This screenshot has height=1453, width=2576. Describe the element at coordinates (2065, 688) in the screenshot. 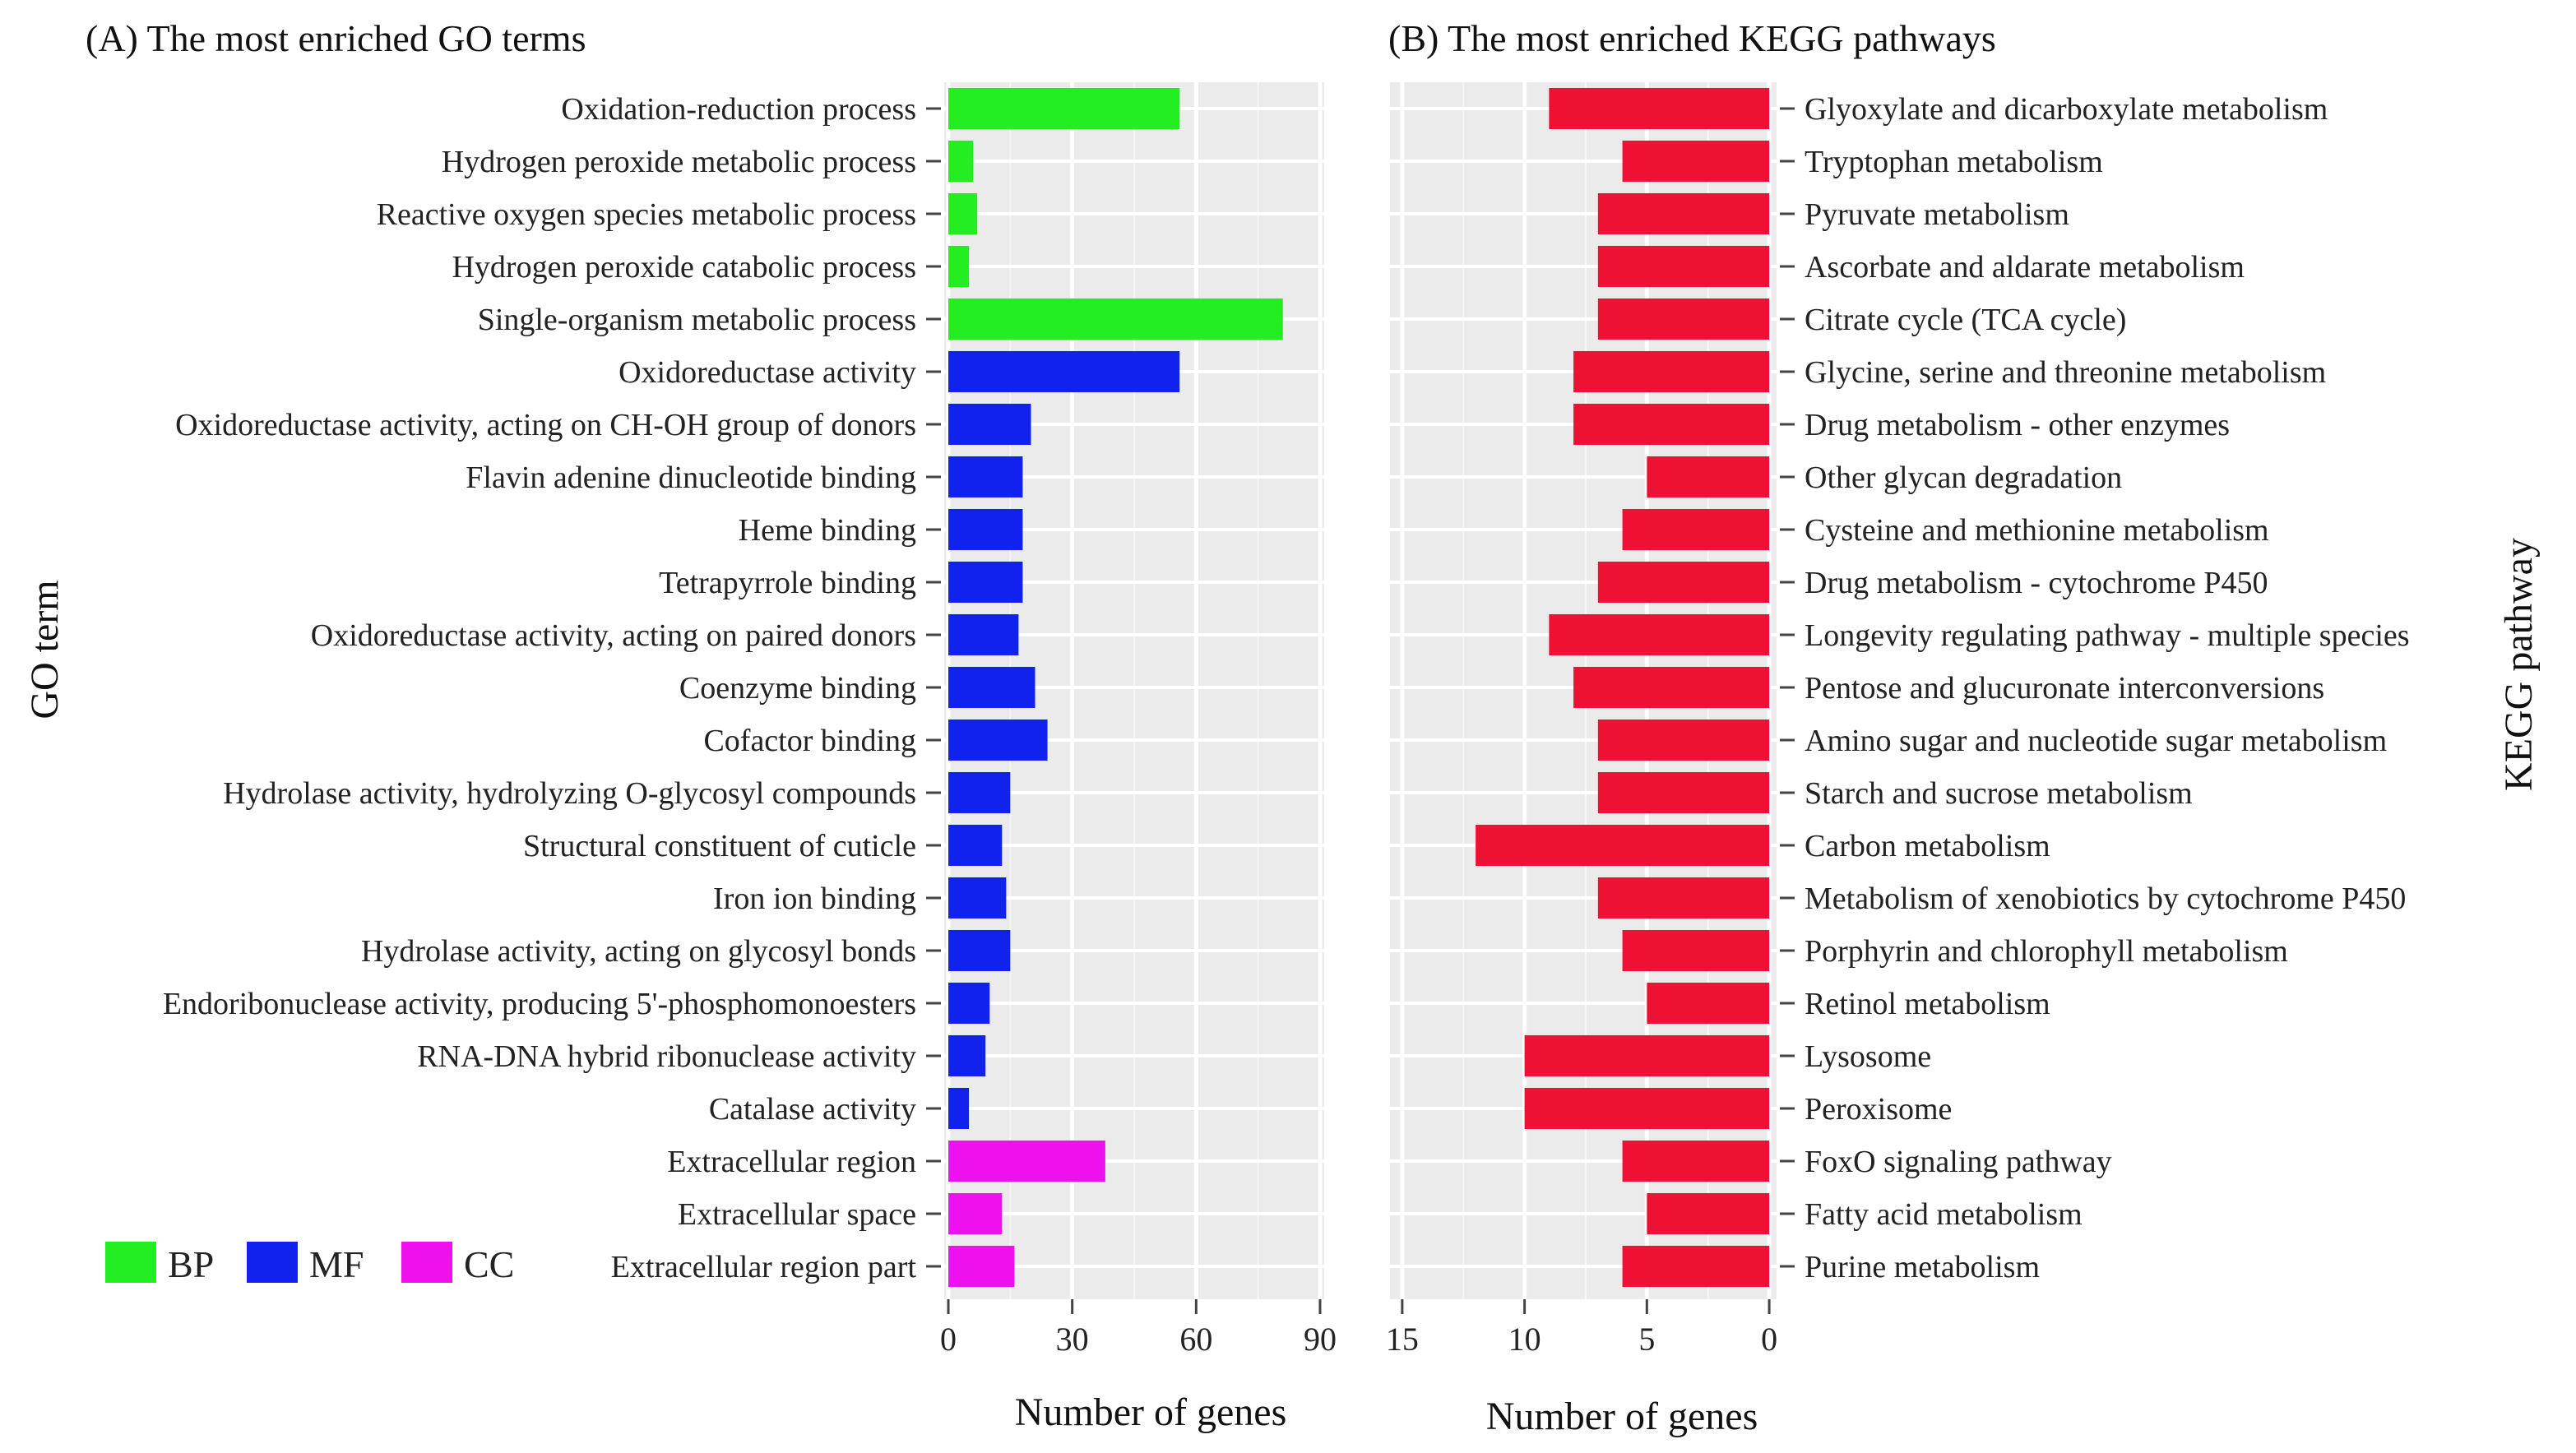

I see `kegg-category-label: Pentose and glucuronate interconversions` at that location.